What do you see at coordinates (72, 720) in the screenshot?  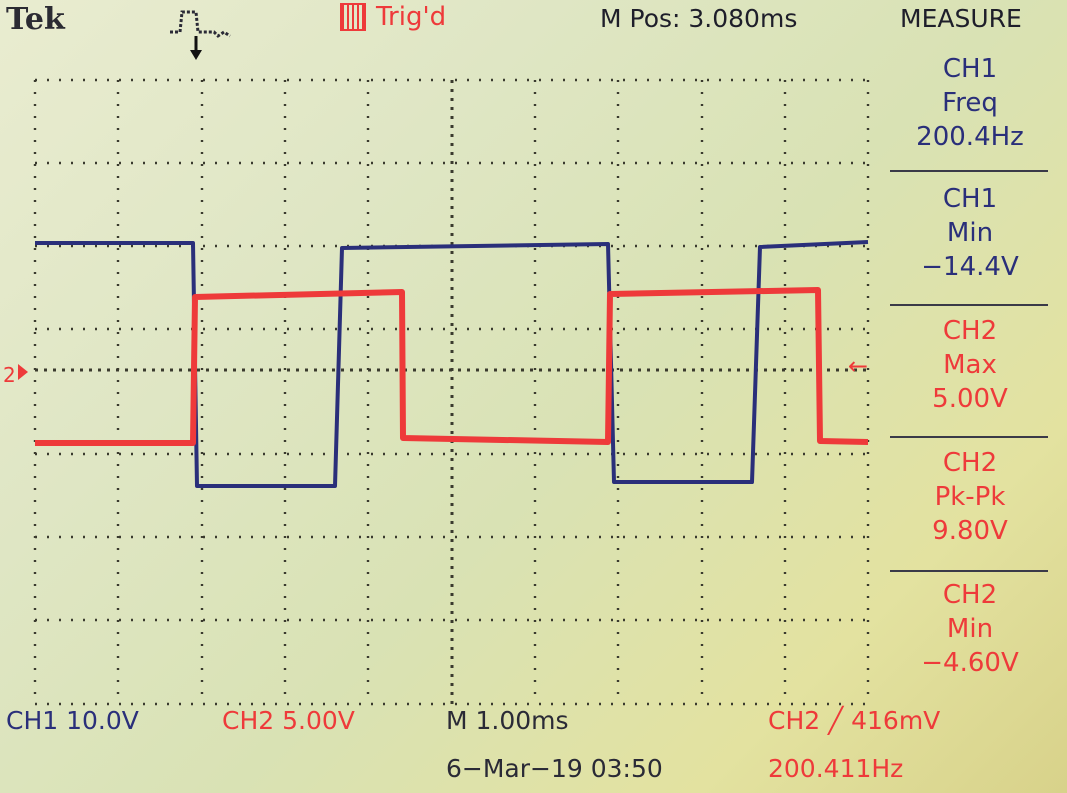 I see `ch1-scale: CH1 10.0V` at bounding box center [72, 720].